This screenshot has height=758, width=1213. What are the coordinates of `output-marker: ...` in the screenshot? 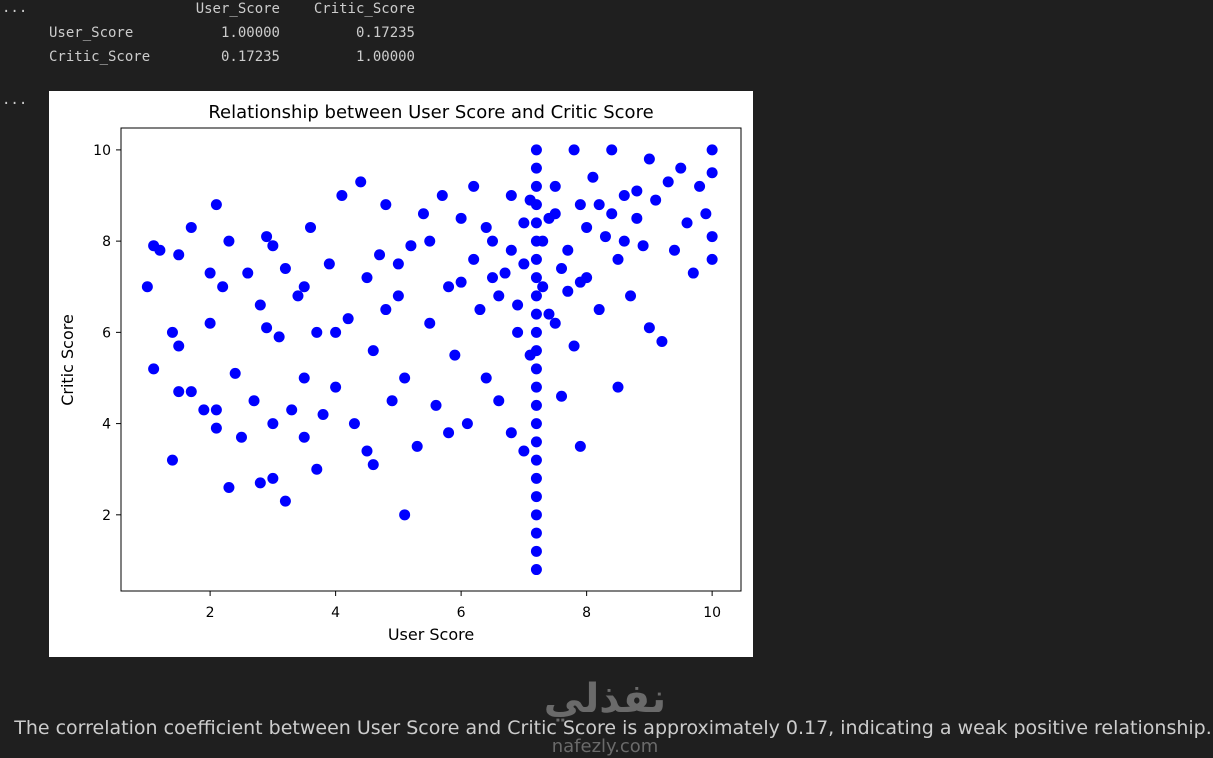 It's located at (14, 8).